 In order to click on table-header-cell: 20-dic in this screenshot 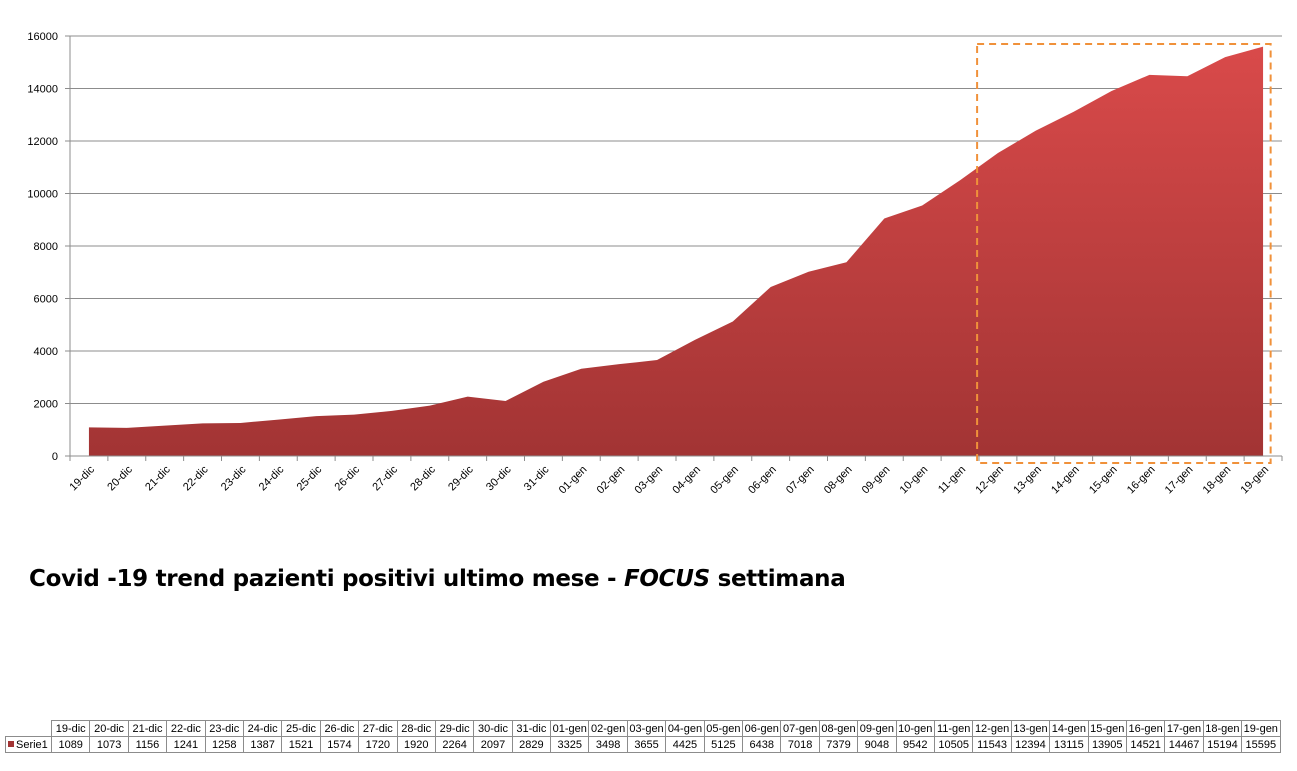, I will do `click(109, 728)`.